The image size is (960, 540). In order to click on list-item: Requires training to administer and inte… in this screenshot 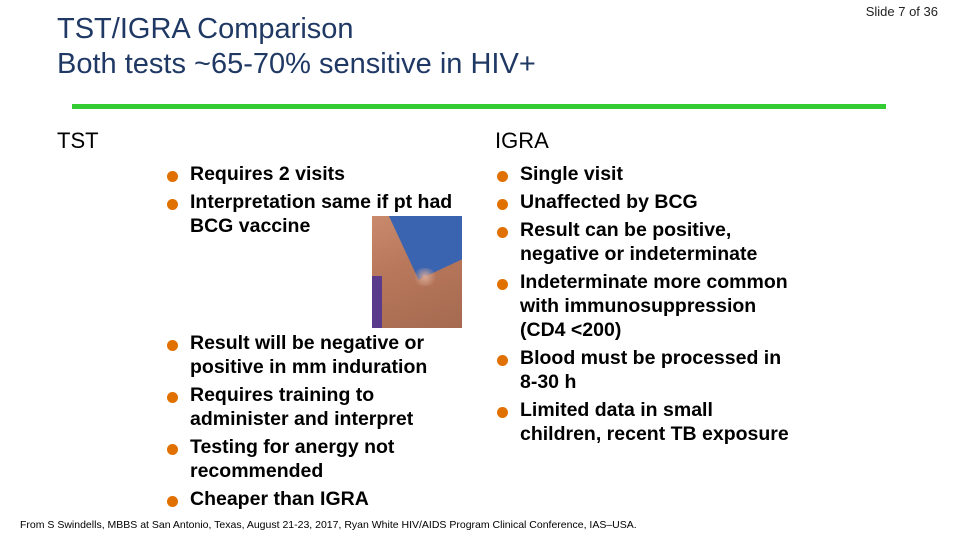, I will do `click(316, 407)`.